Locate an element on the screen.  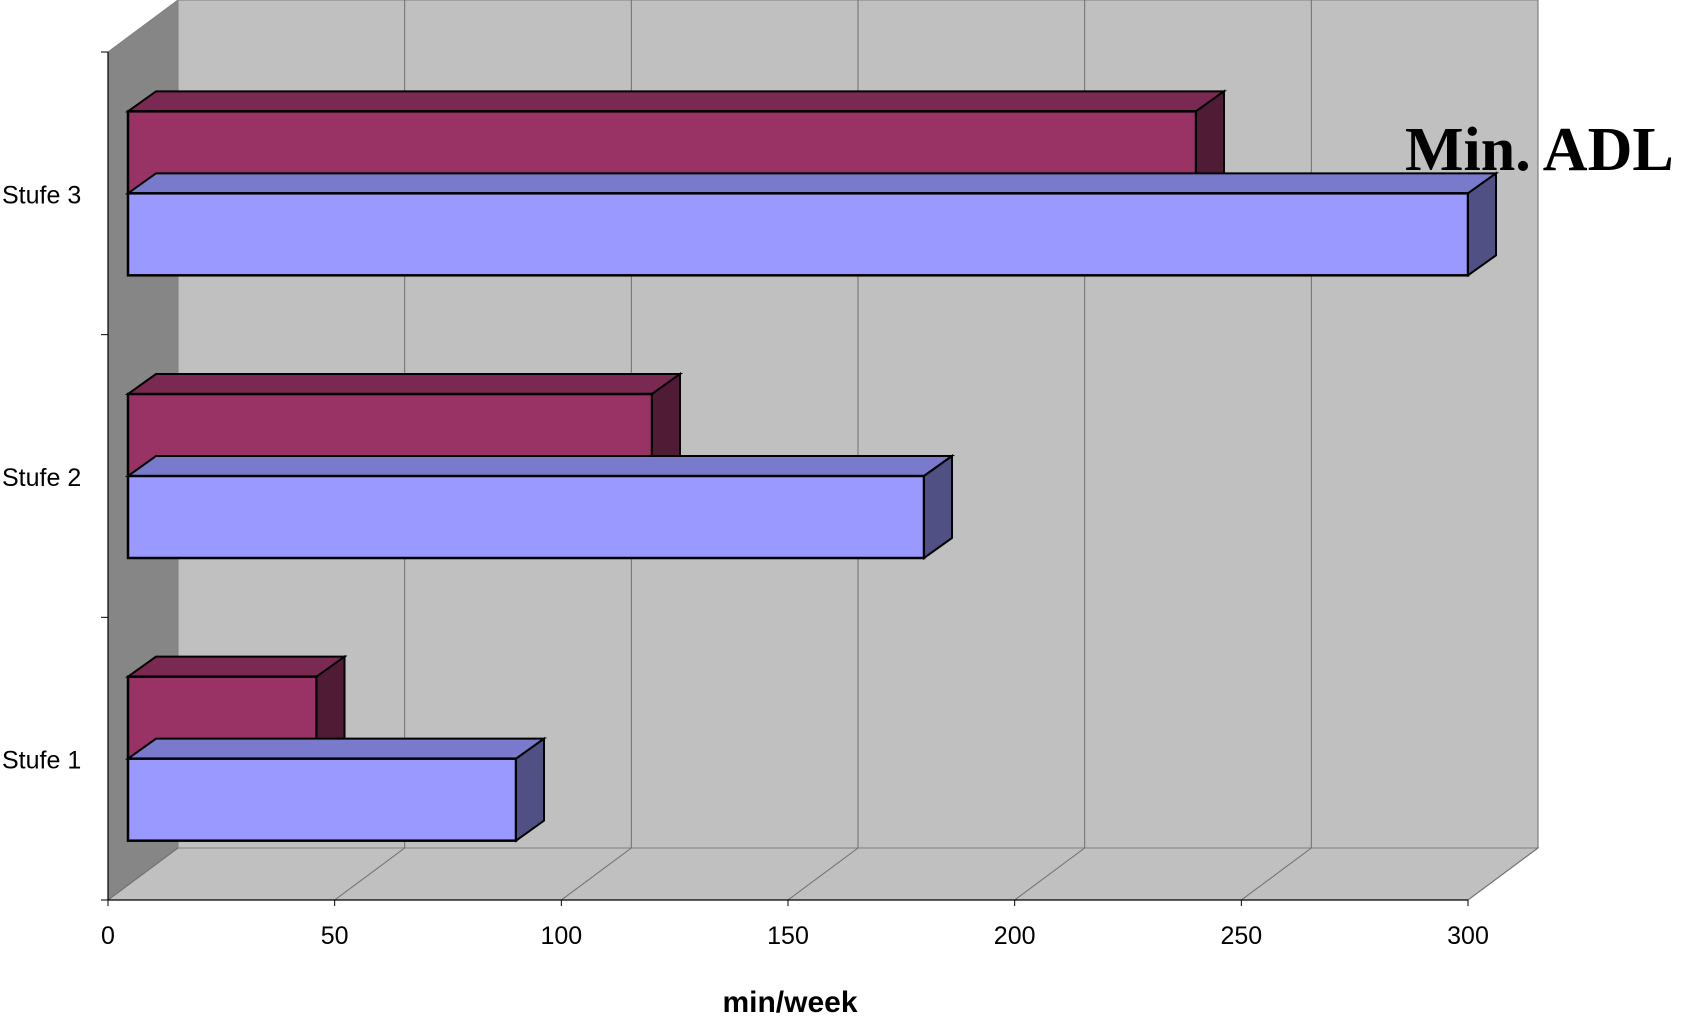
category-label: Stufe 1 is located at coordinates (41, 761).